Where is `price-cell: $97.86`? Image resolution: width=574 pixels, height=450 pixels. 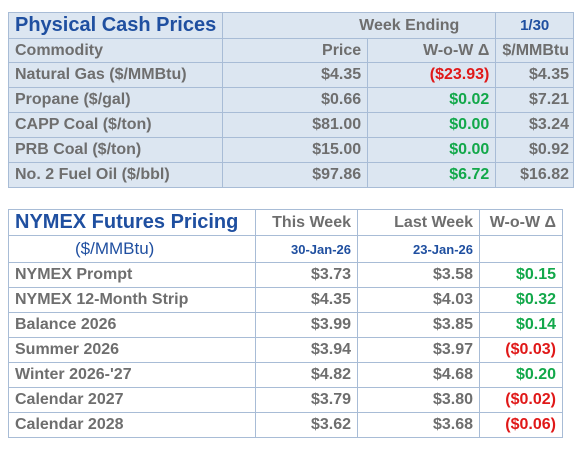 price-cell: $97.86 is located at coordinates (295, 175).